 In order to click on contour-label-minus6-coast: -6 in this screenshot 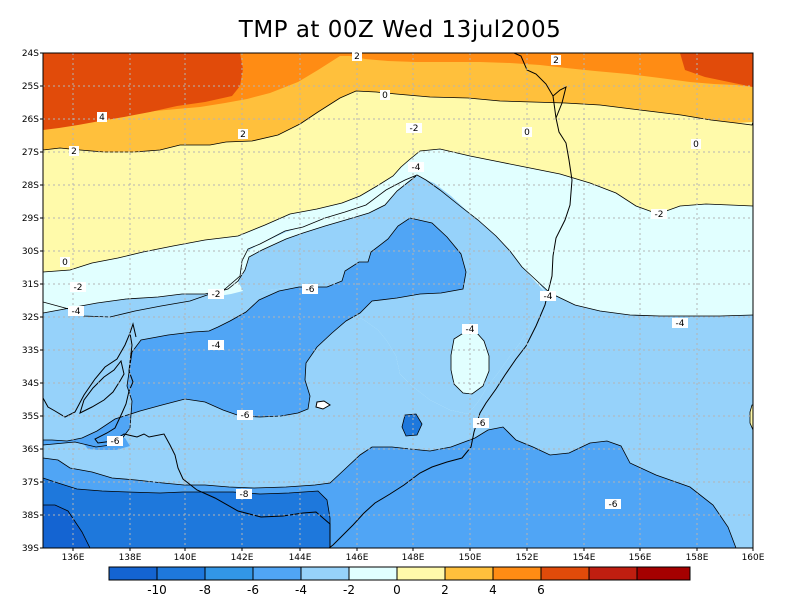, I will do `click(481, 423)`.